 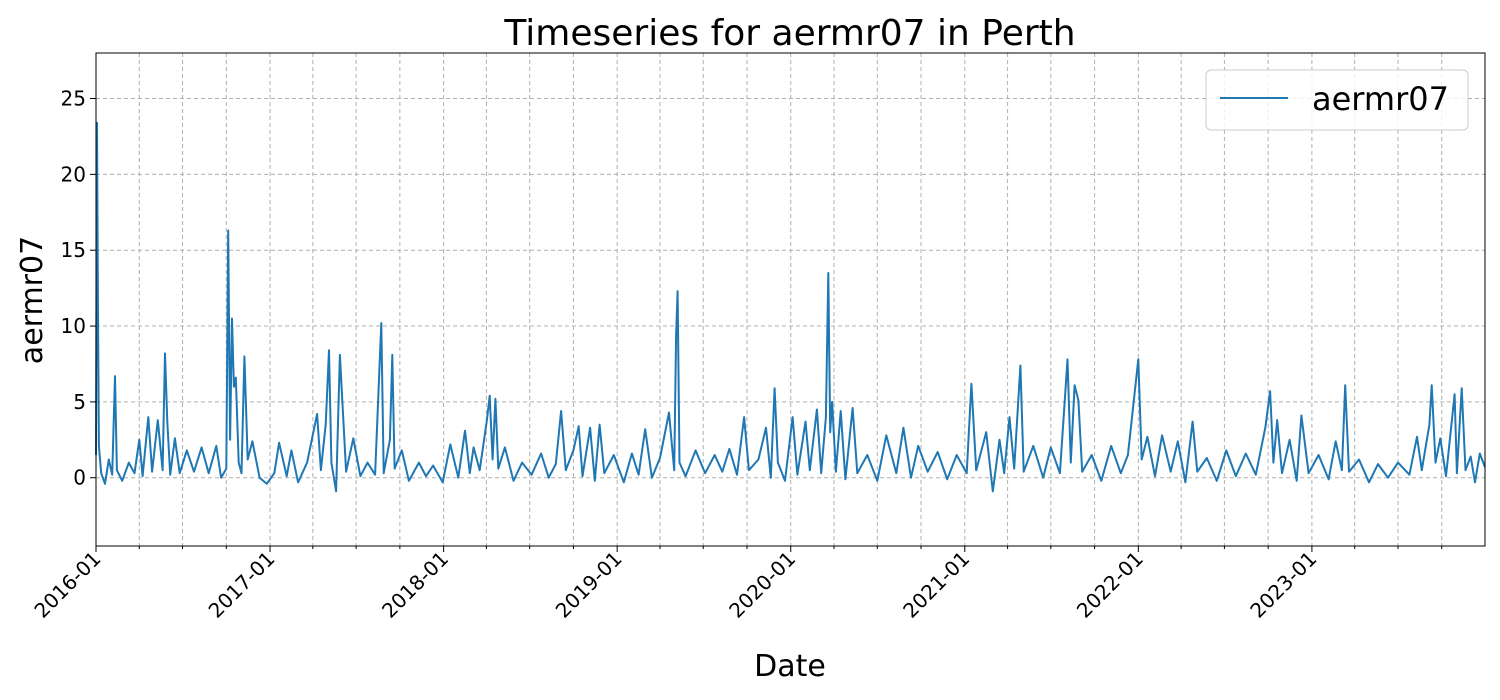 What do you see at coordinates (73, 250) in the screenshot?
I see `y-tick-label: 15` at bounding box center [73, 250].